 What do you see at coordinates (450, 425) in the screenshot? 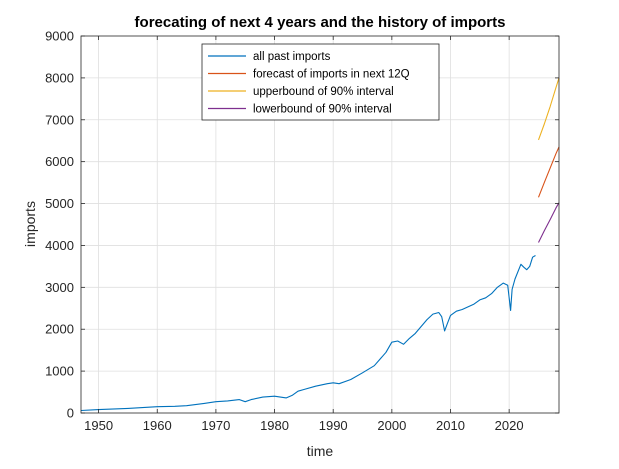
I see `x-tick-label: 2010` at bounding box center [450, 425].